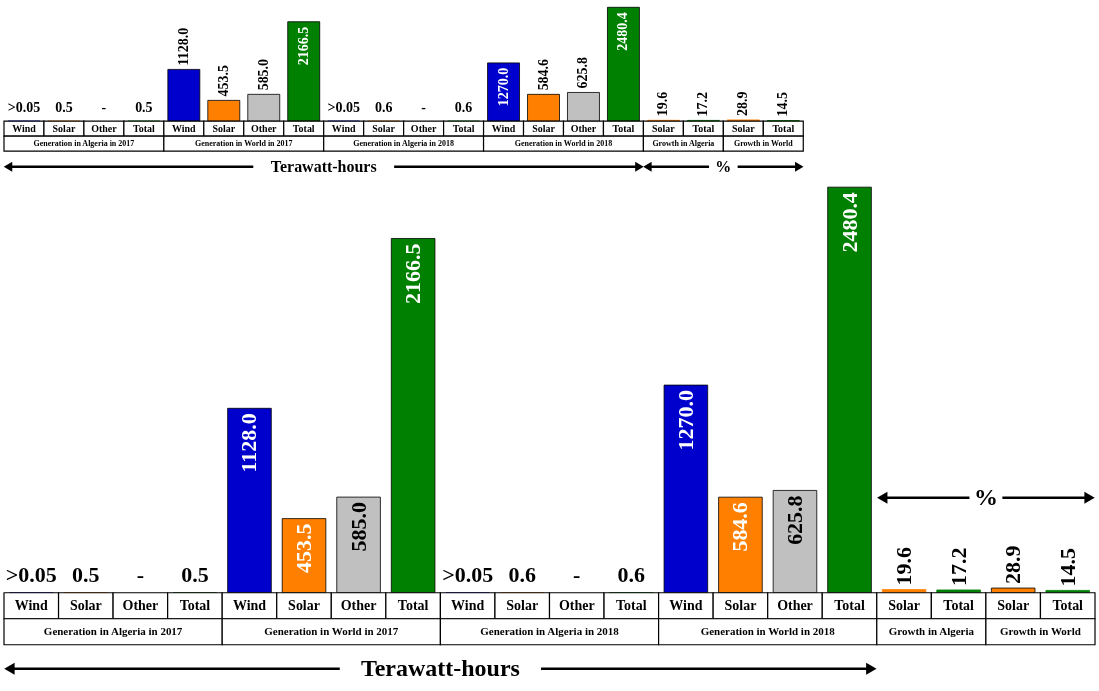  I want to click on annotation: %, so click(985, 496).